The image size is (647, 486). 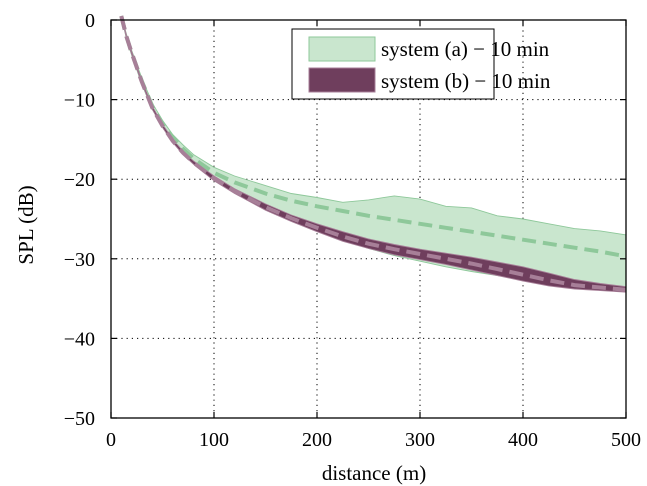 I want to click on x-tick-label-300: 300, so click(x=420, y=440).